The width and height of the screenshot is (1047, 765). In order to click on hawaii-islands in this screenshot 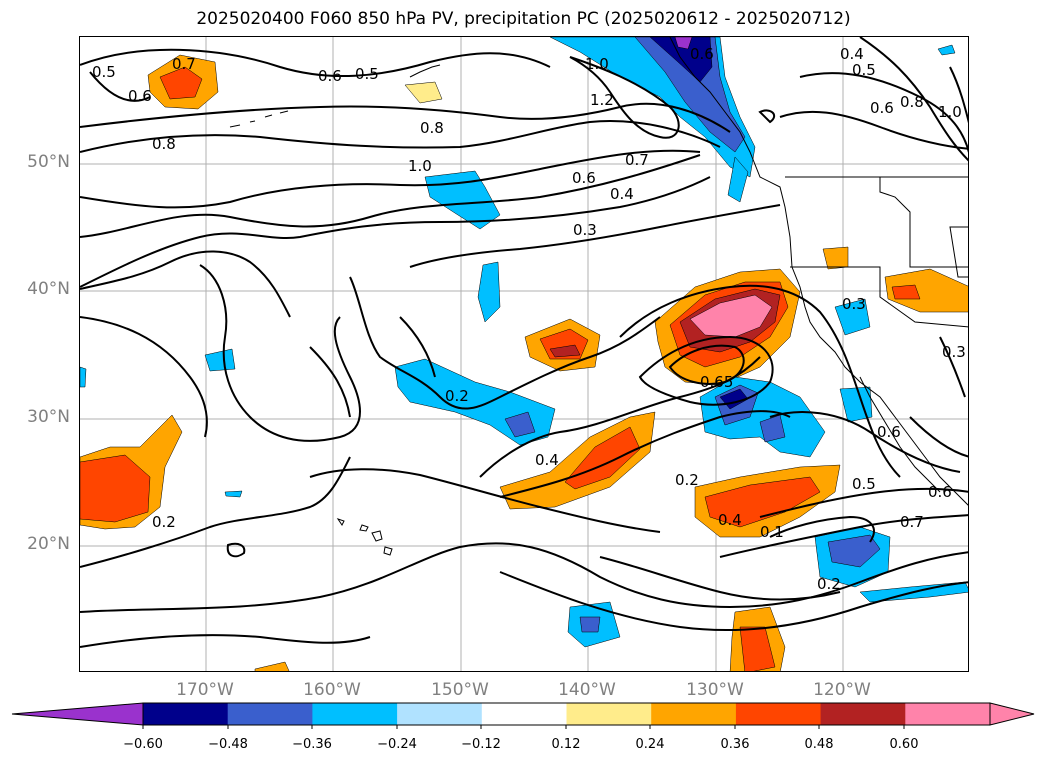, I will do `click(364, 537)`.